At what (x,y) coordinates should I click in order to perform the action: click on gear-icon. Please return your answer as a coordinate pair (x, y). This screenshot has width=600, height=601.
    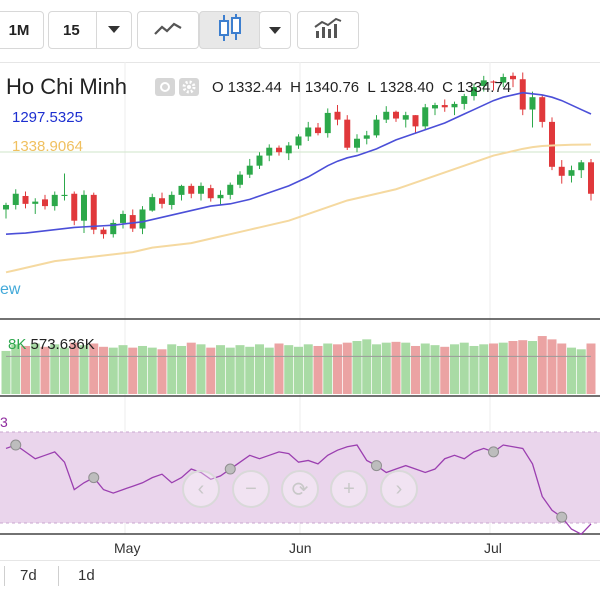
    Looking at the image, I should click on (189, 87).